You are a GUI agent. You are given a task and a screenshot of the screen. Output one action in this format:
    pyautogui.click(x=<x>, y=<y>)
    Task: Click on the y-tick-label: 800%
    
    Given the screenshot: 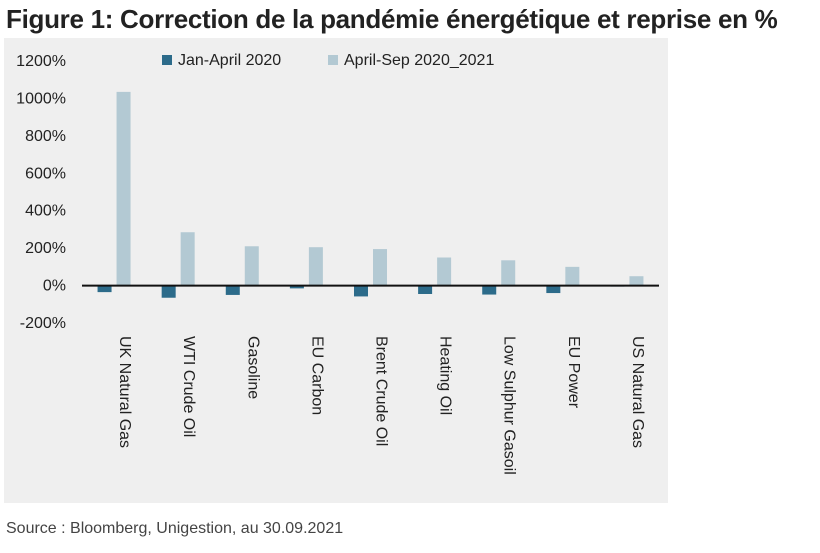 What is the action you would take?
    pyautogui.click(x=45, y=136)
    